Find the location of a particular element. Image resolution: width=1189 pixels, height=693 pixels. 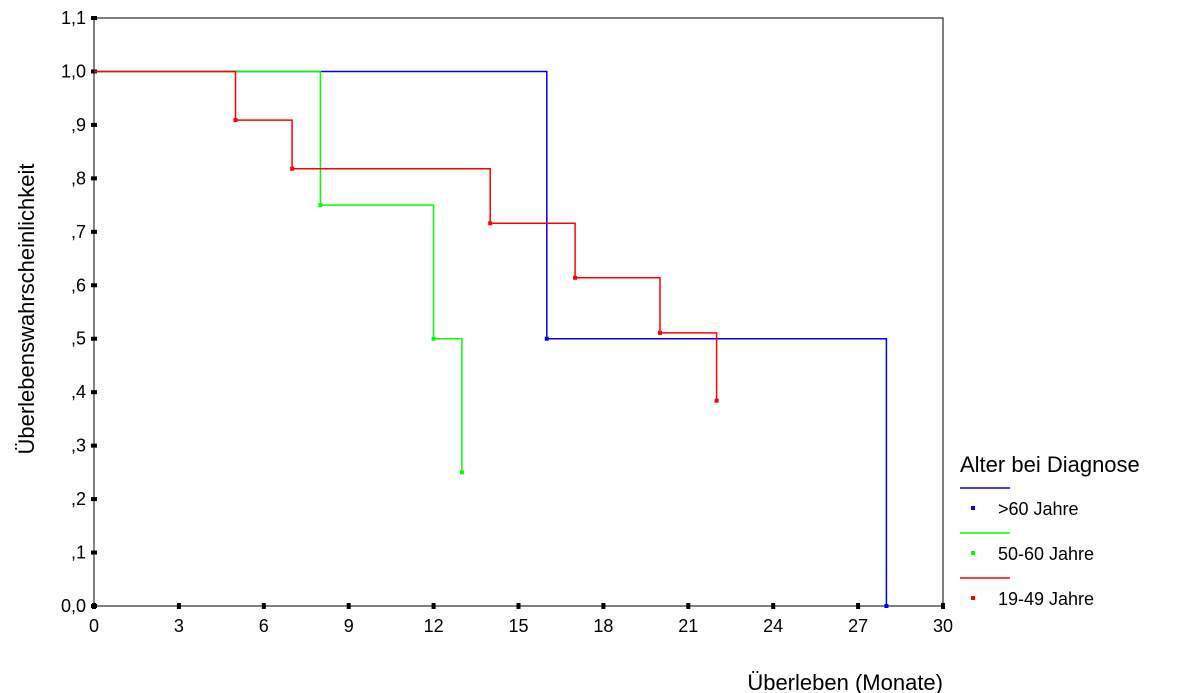

x-tick-label: 3 is located at coordinates (179, 626).